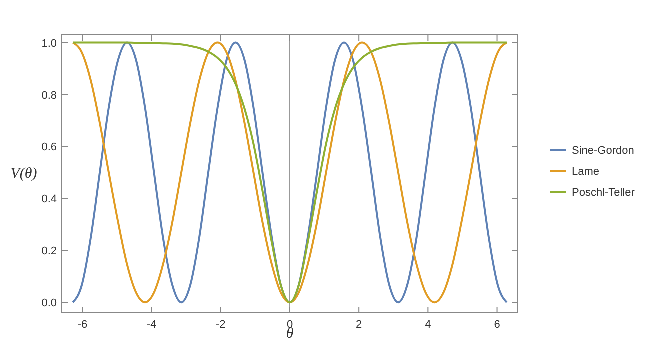  I want to click on legend-label: Poschl-Teller, so click(604, 193).